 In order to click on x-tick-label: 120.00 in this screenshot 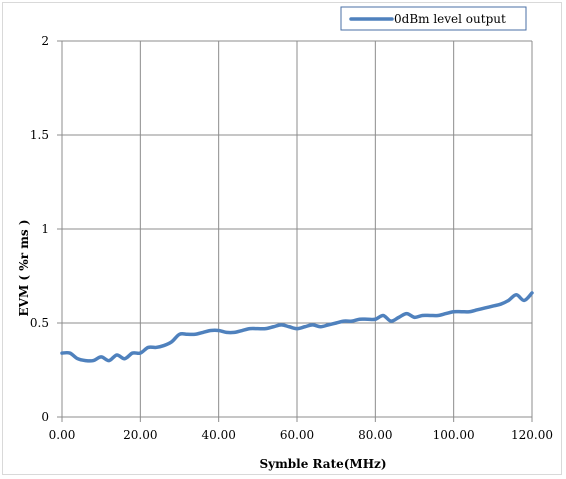, I will do `click(532, 435)`.